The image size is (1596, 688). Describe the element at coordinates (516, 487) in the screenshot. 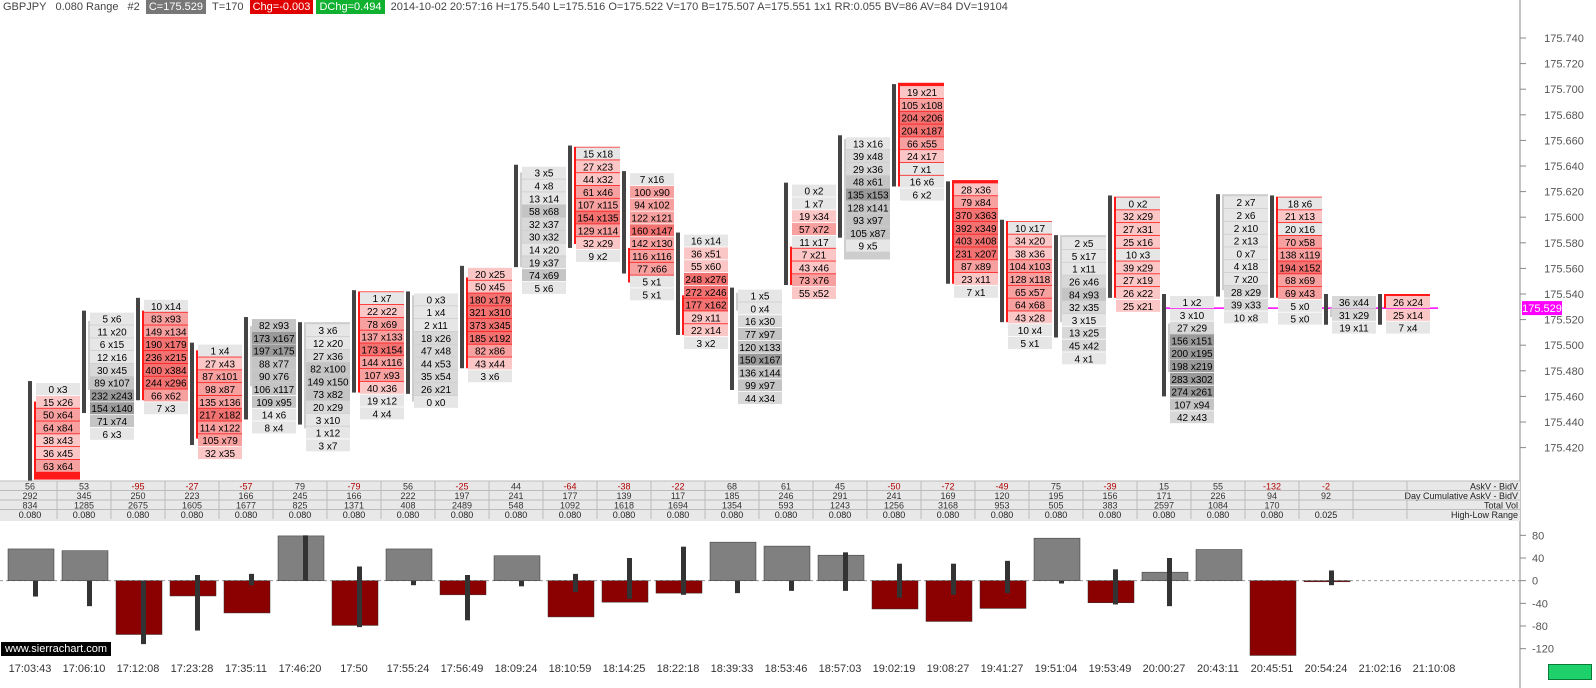

I see `study-cell: 44` at that location.